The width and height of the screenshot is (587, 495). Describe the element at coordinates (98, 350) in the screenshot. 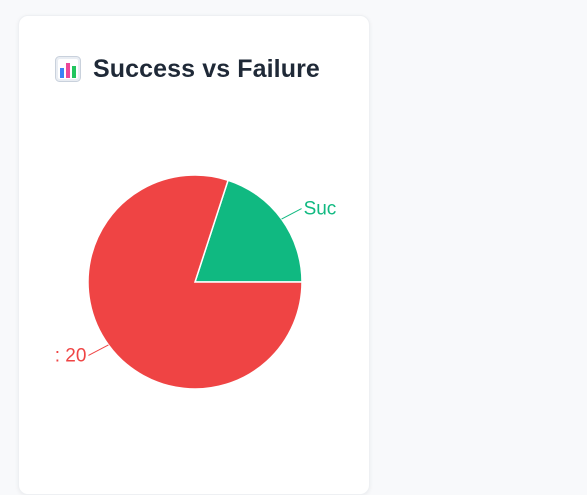

I see `leader-line-failure` at that location.